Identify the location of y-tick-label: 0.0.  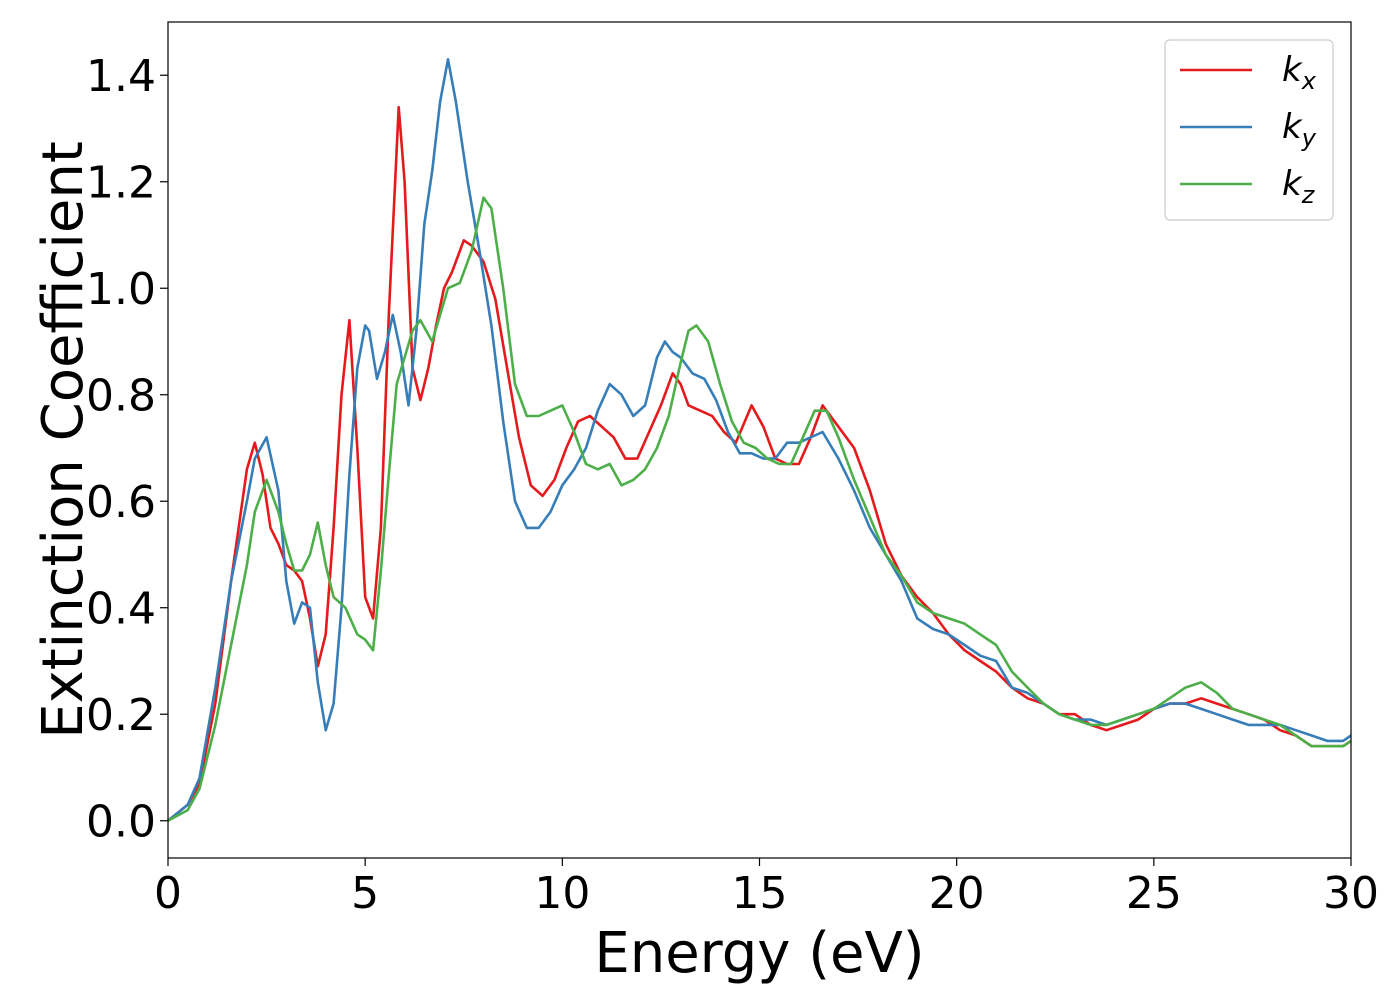
(121, 822).